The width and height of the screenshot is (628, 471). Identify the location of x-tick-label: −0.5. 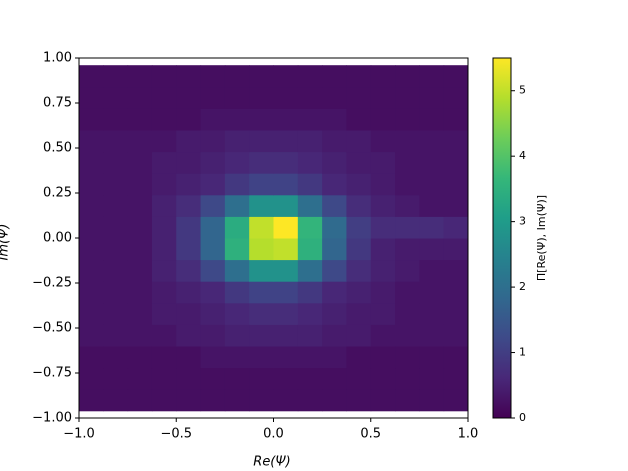
(176, 434).